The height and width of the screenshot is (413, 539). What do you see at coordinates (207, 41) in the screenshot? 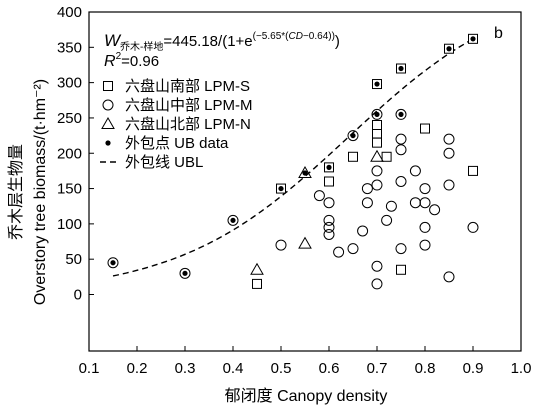
I see `equation-main: =445.18/(1+e` at bounding box center [207, 41].